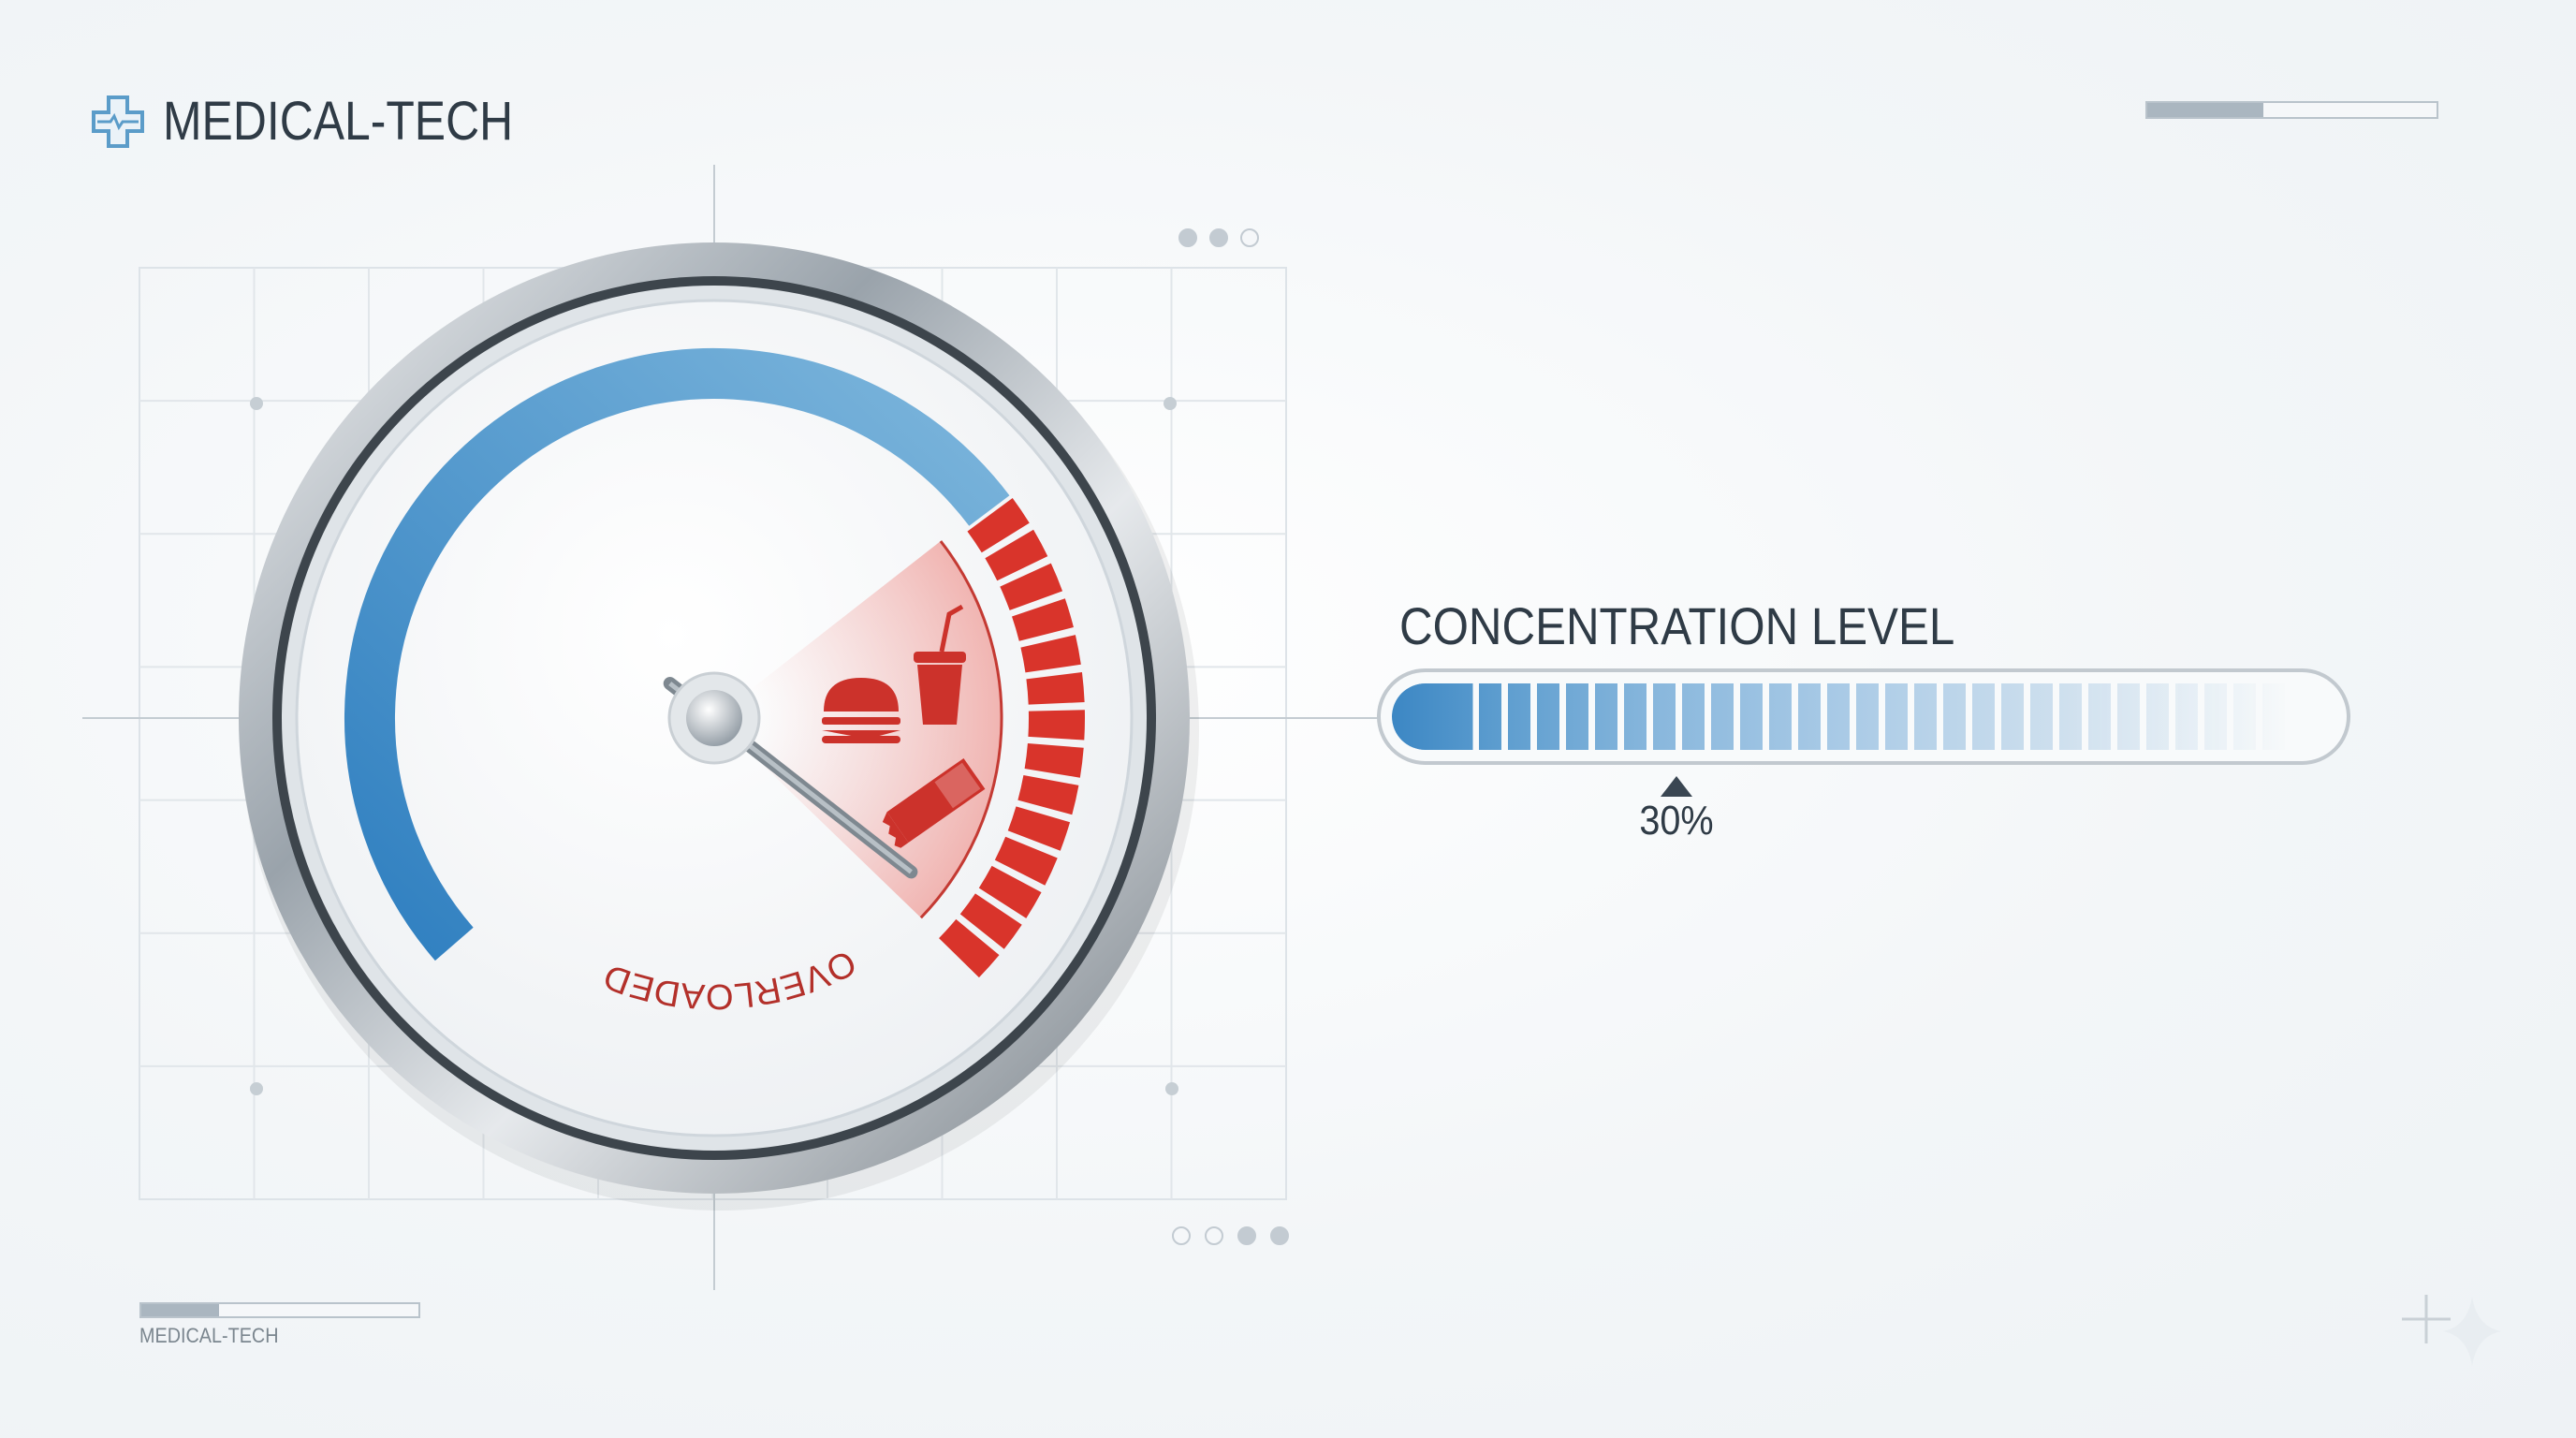 This screenshot has height=1438, width=2576. Describe the element at coordinates (338, 121) in the screenshot. I see `brand-name: MEDICAL-TECH` at that location.